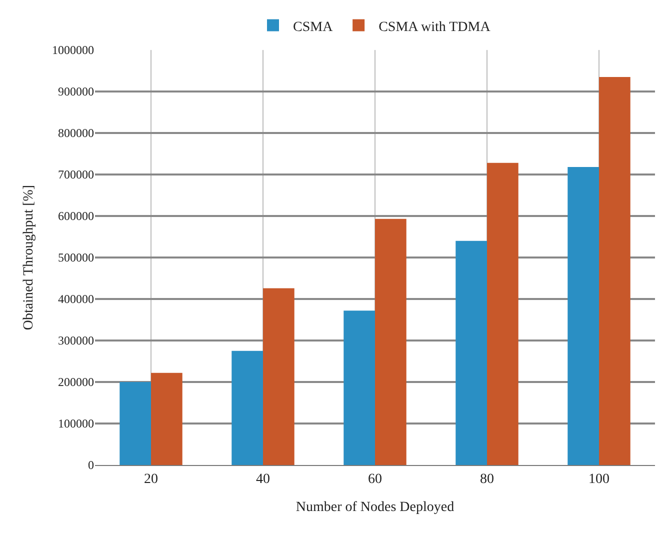 This screenshot has height=540, width=665. I want to click on y-tick-label: 300000, so click(76, 341).